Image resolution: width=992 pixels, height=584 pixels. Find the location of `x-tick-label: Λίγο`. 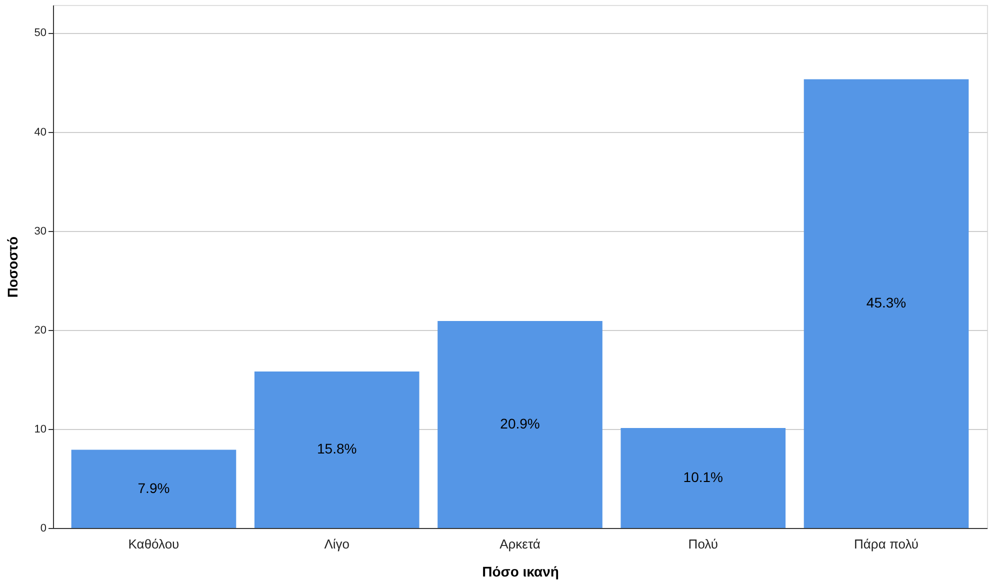

x-tick-label: Λίγο is located at coordinates (337, 544).